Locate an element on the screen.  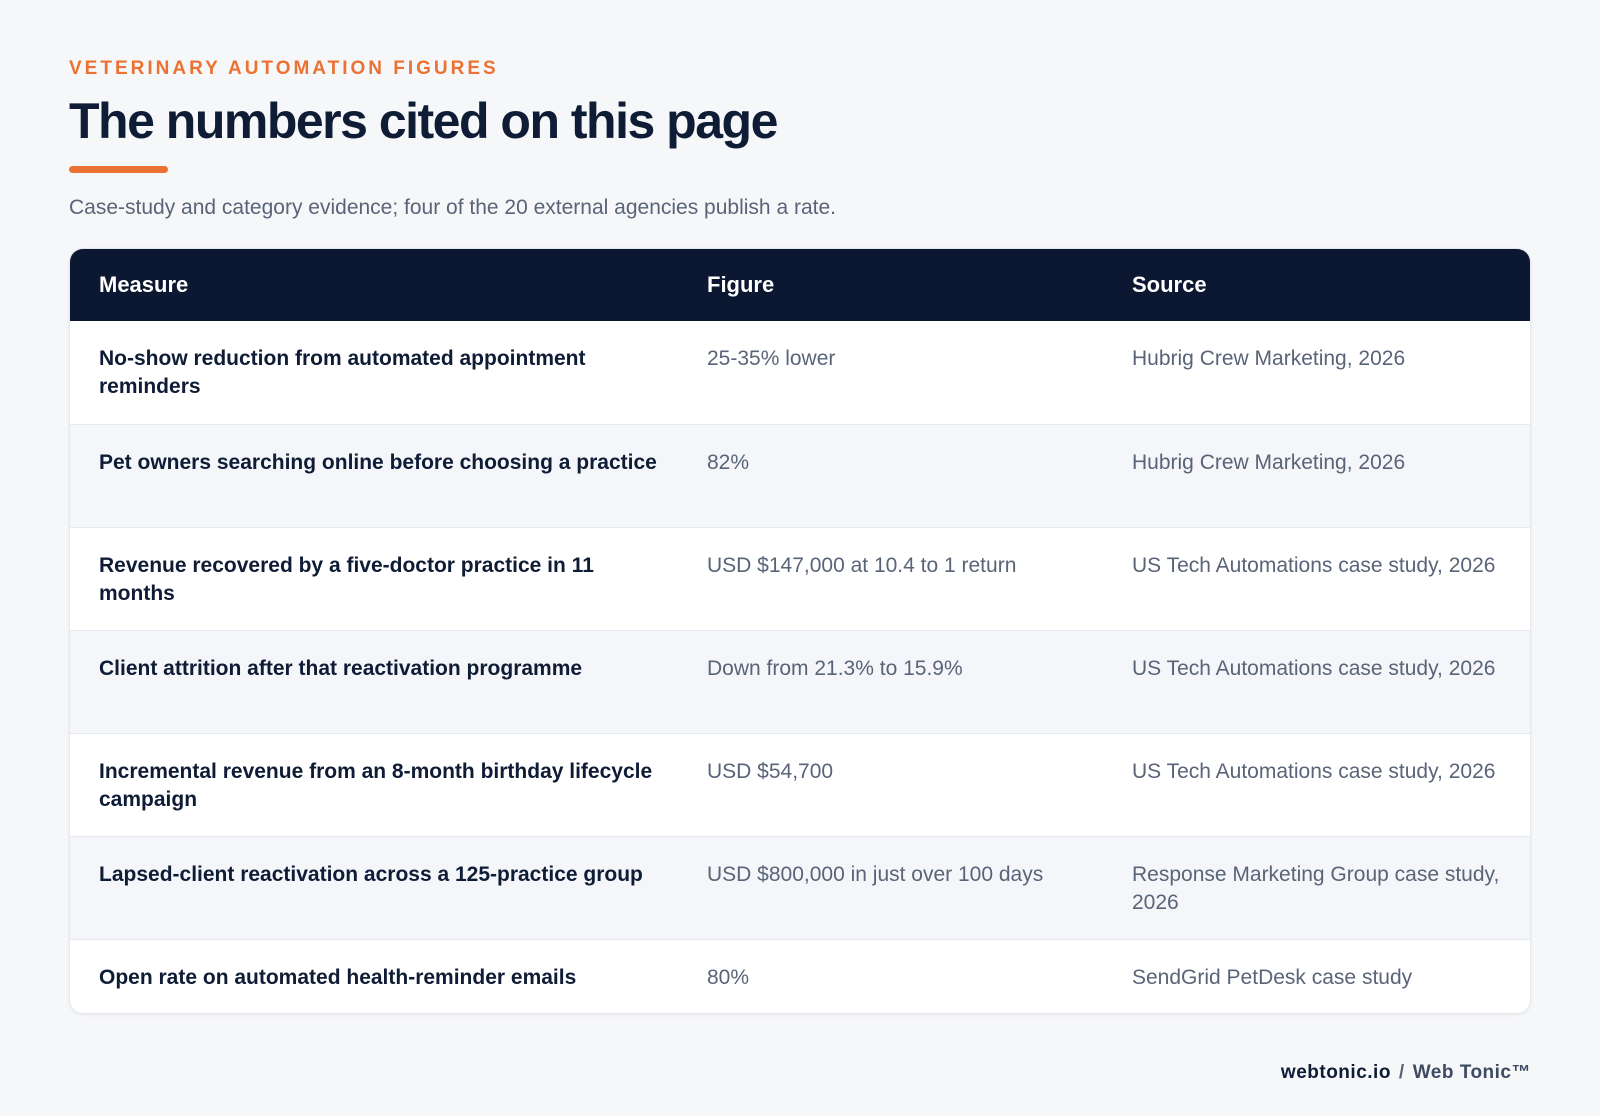
footer-domain: webtonic.io is located at coordinates (1335, 1072).